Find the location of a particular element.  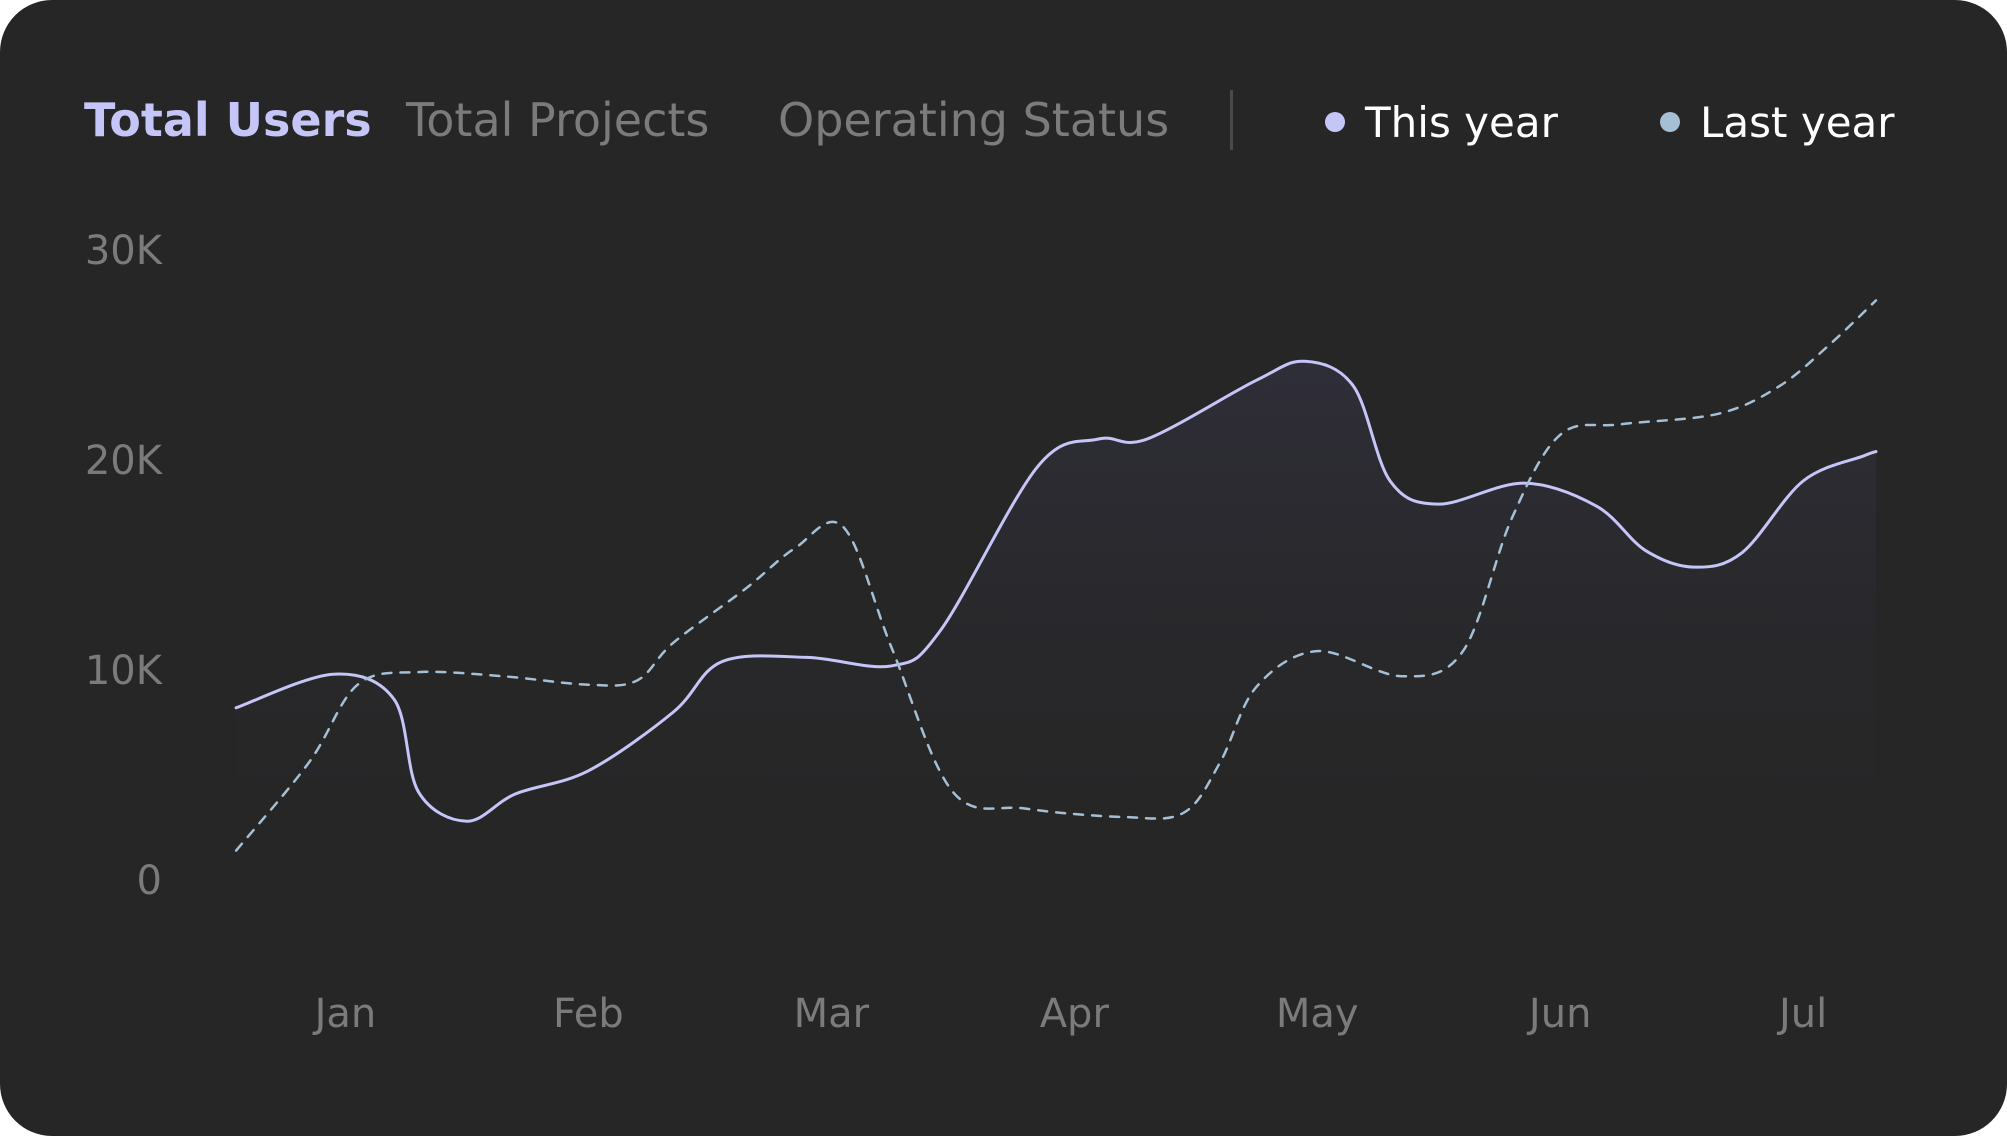

y-tick-label: 20K is located at coordinates (124, 461).